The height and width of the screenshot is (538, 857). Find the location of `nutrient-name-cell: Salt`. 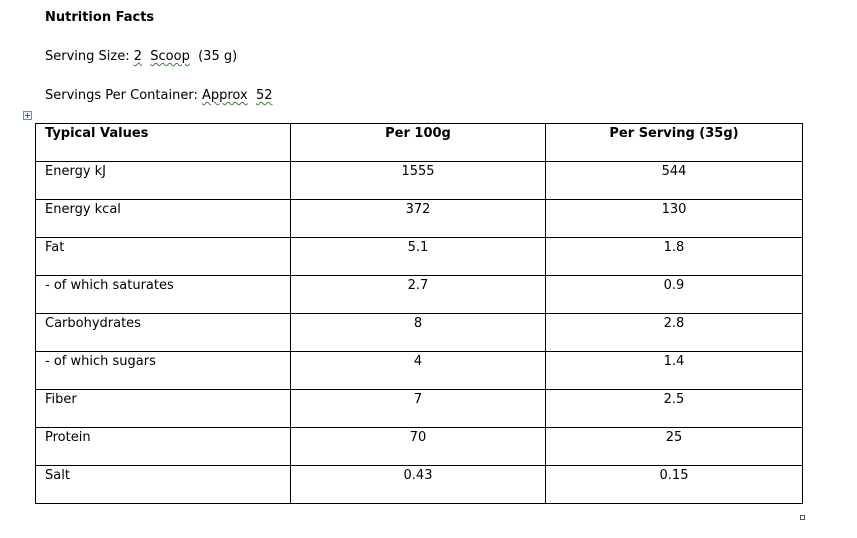

nutrient-name-cell: Salt is located at coordinates (163, 484).